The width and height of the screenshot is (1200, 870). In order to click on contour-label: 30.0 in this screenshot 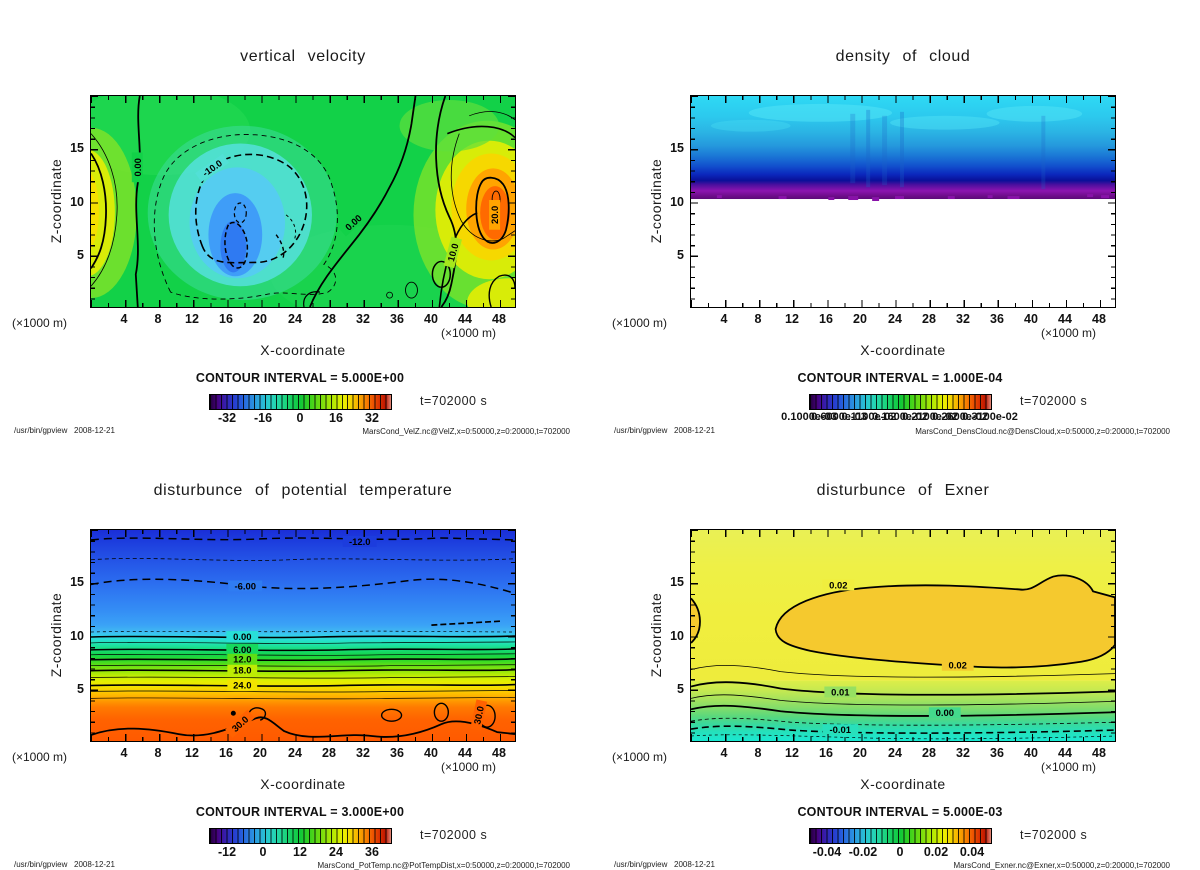, I will do `click(479, 715)`.